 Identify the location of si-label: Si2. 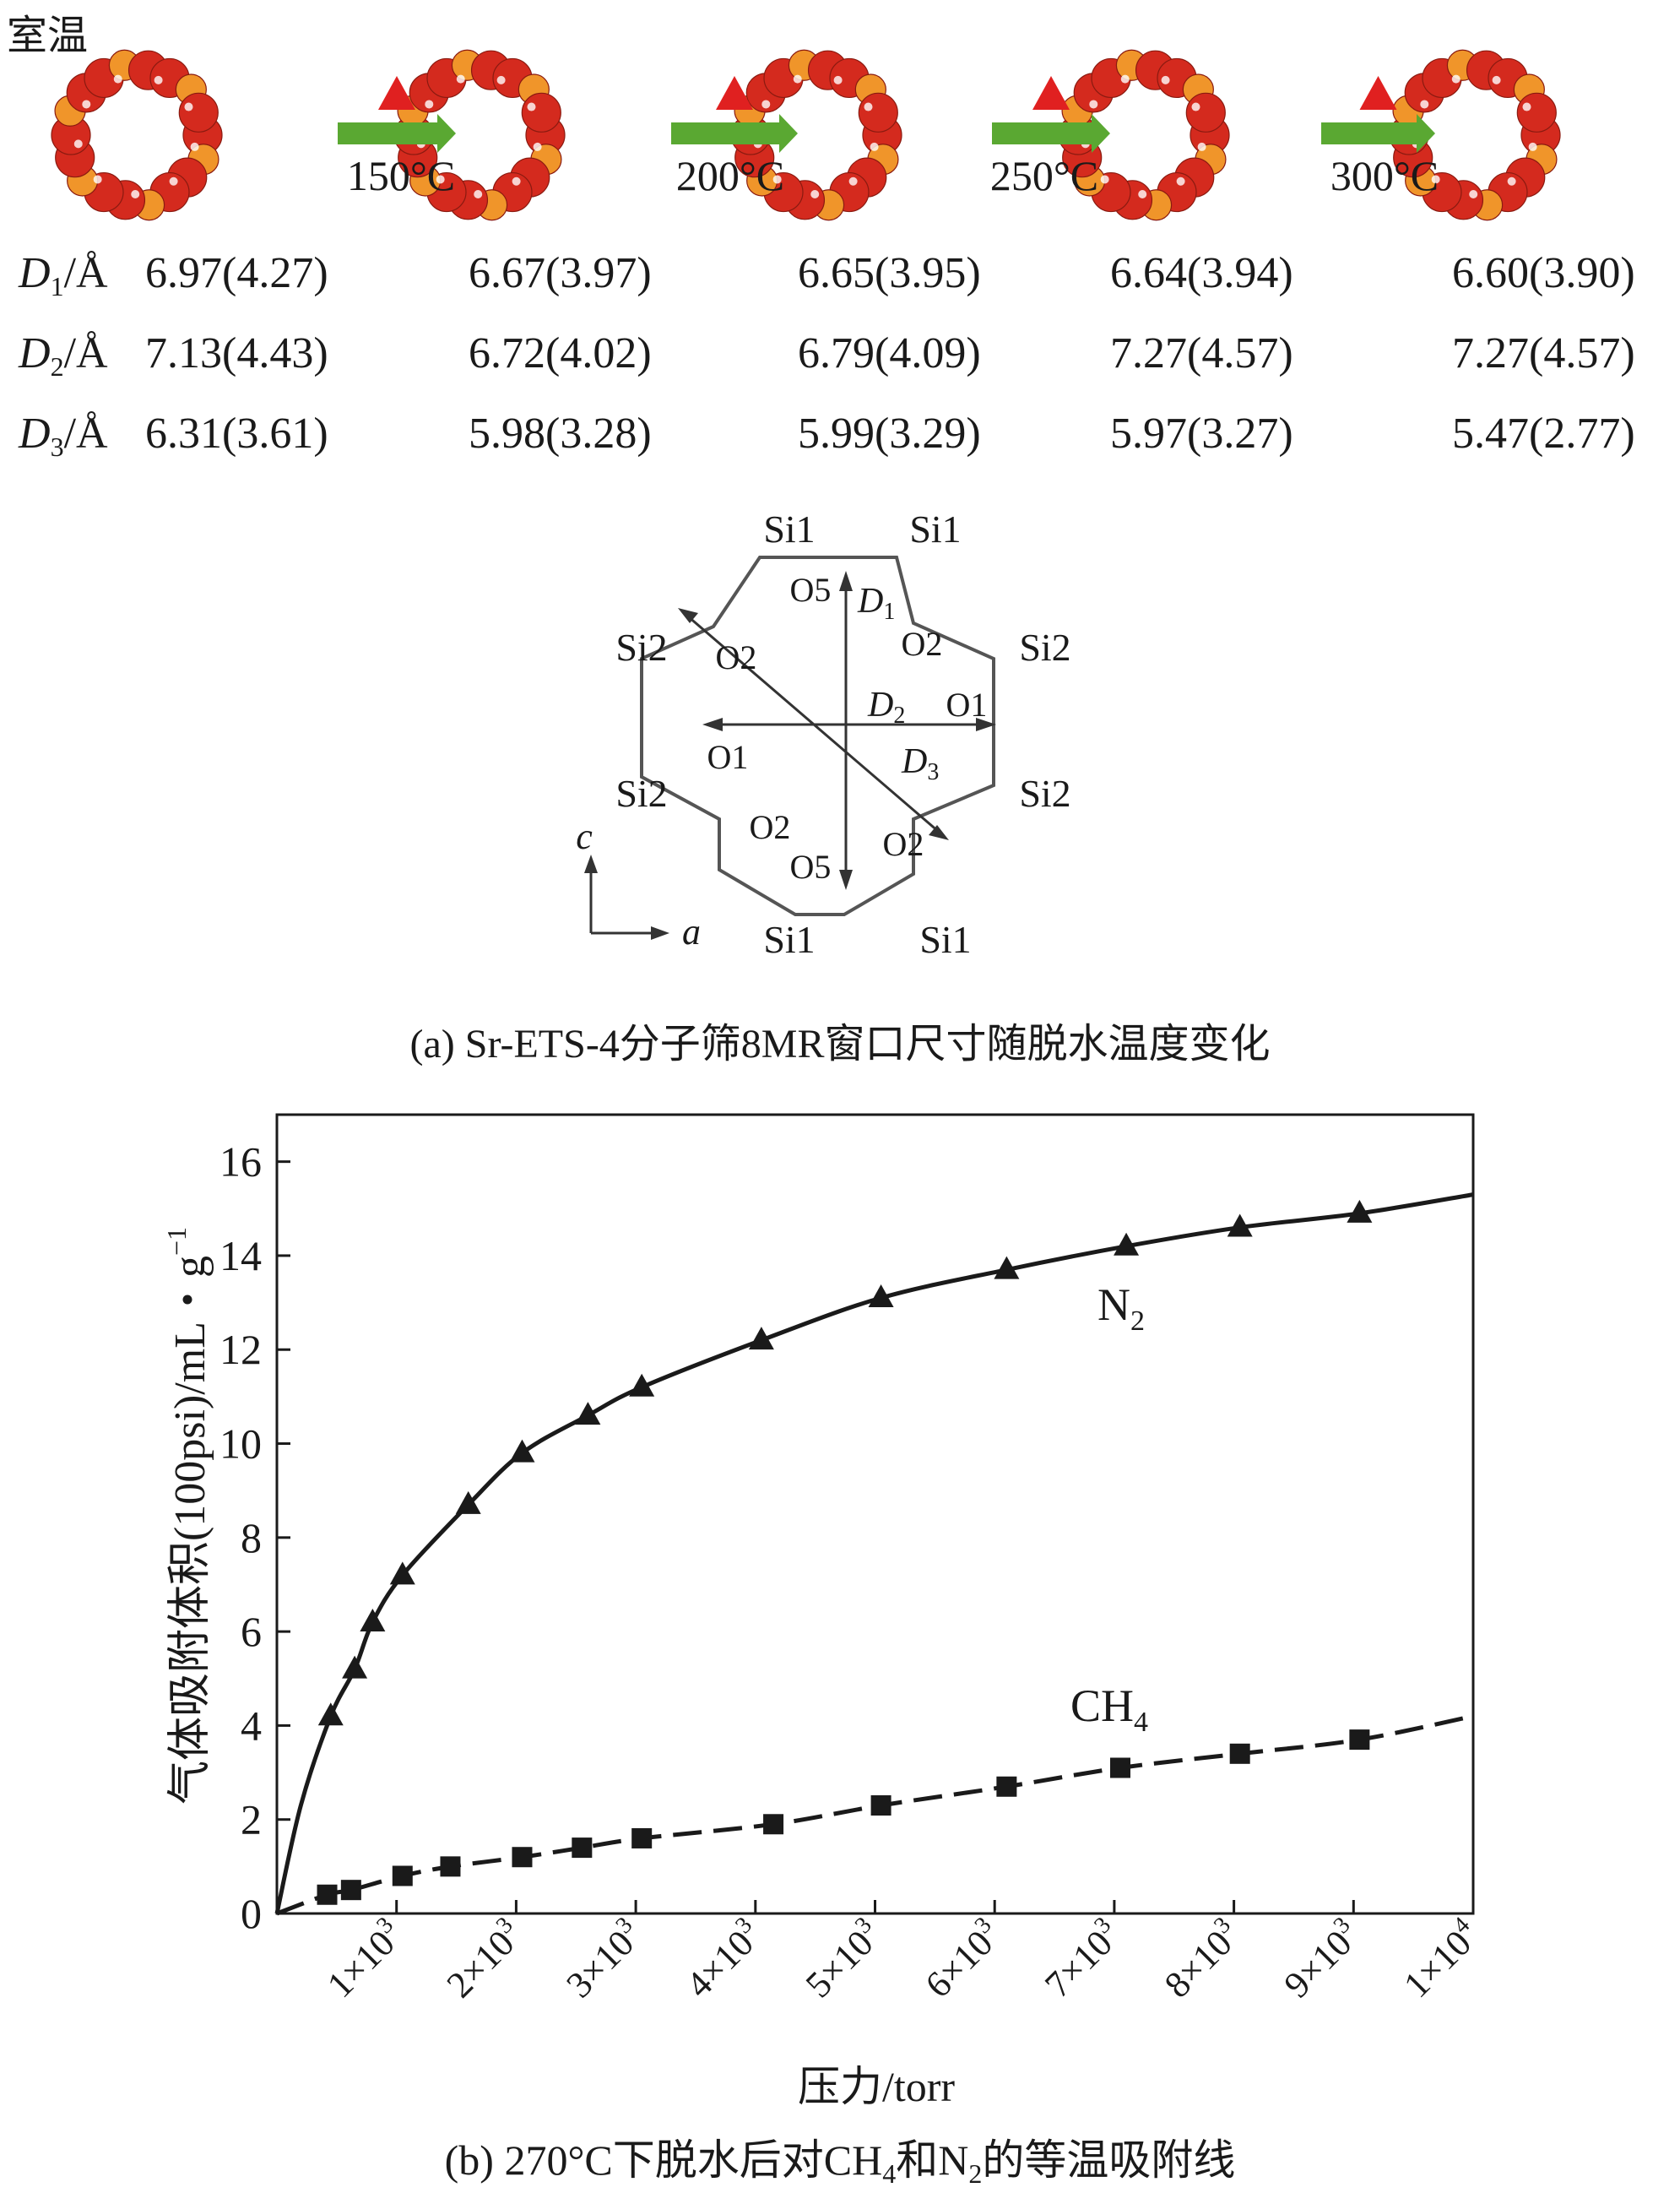
(641, 647).